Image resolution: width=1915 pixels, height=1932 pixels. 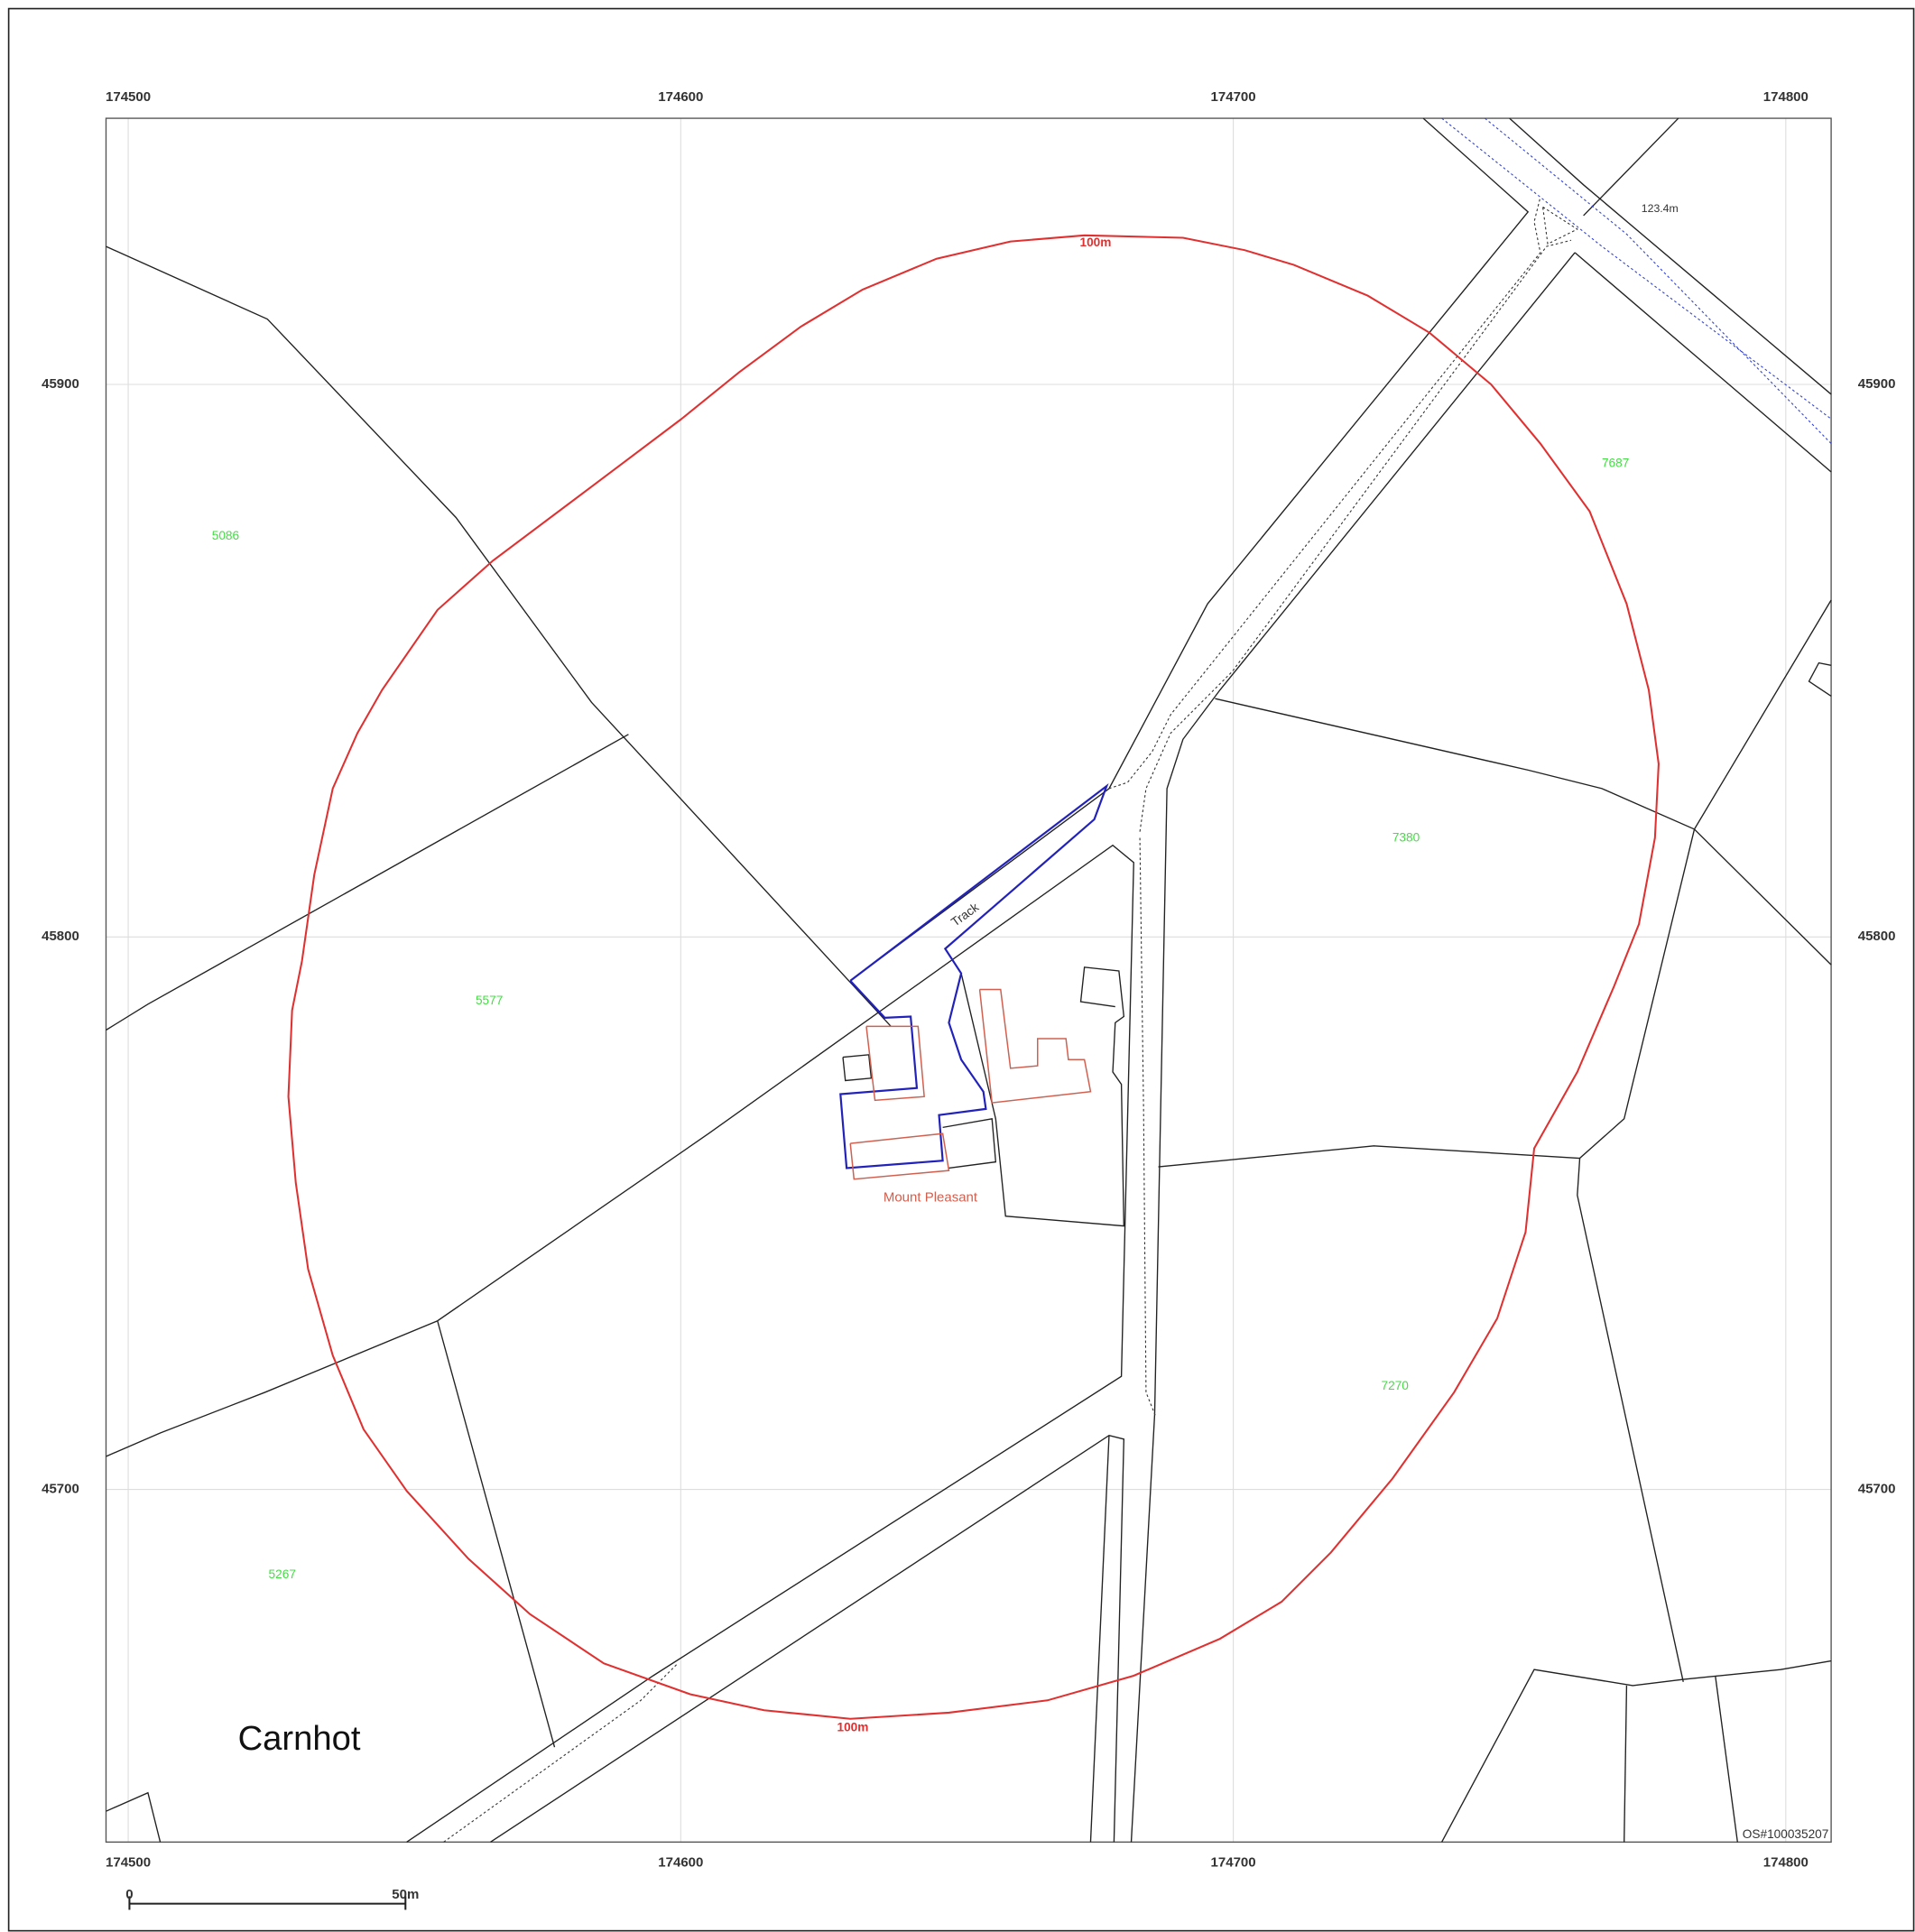 I want to click on spot-height: 123.4m, so click(x=1660, y=208).